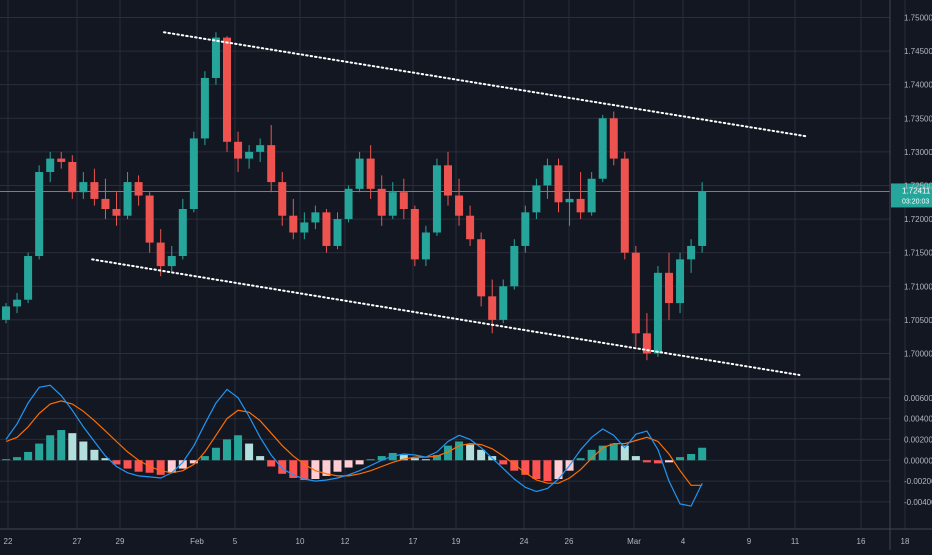 This screenshot has width=932, height=555. What do you see at coordinates (918, 85) in the screenshot?
I see `price-tick-label: 1.74000` at bounding box center [918, 85].